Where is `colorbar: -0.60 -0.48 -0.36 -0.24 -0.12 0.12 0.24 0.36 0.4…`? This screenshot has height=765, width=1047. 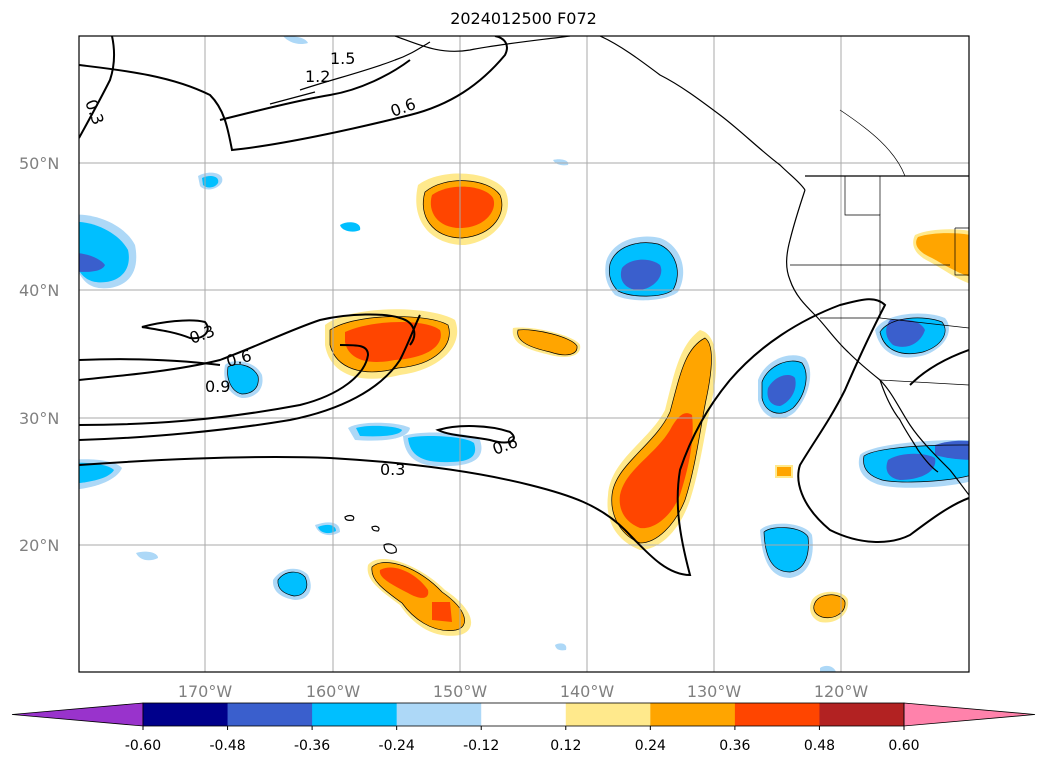 colorbar: -0.60 -0.48 -0.36 -0.24 -0.12 0.12 0.24 0.36 0.4… is located at coordinates (523, 728).